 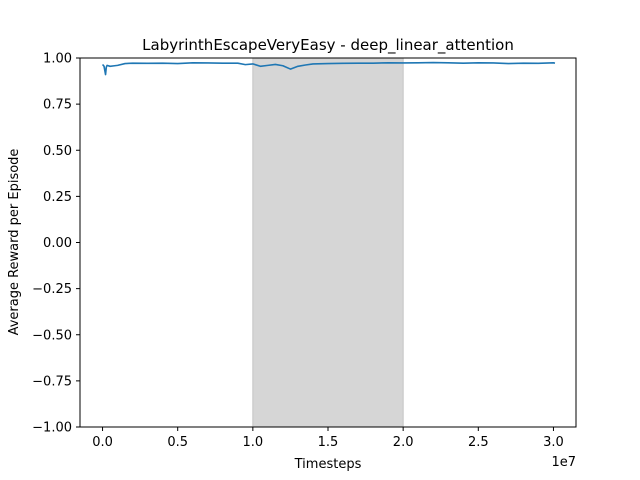 What do you see at coordinates (52, 381) in the screenshot?
I see `y-tick-label: −0.75` at bounding box center [52, 381].